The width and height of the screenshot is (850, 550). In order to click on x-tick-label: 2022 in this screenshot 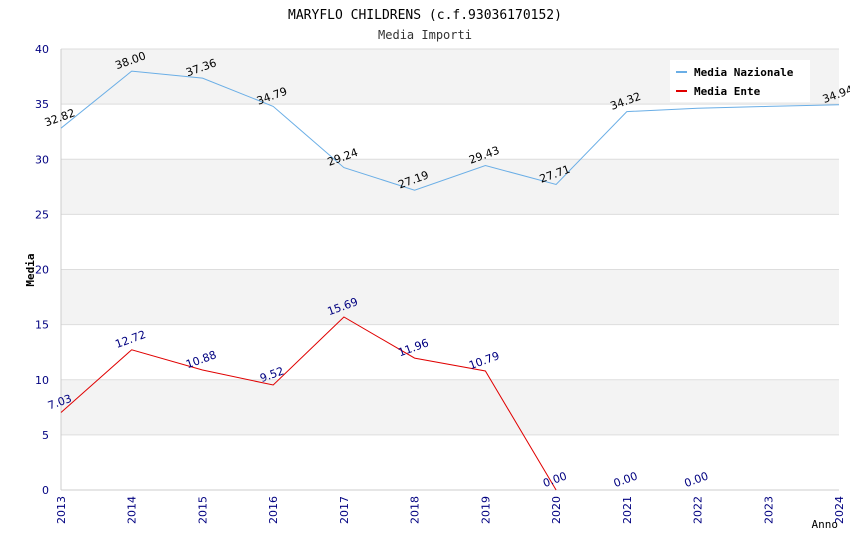, I will do `click(698, 510)`.